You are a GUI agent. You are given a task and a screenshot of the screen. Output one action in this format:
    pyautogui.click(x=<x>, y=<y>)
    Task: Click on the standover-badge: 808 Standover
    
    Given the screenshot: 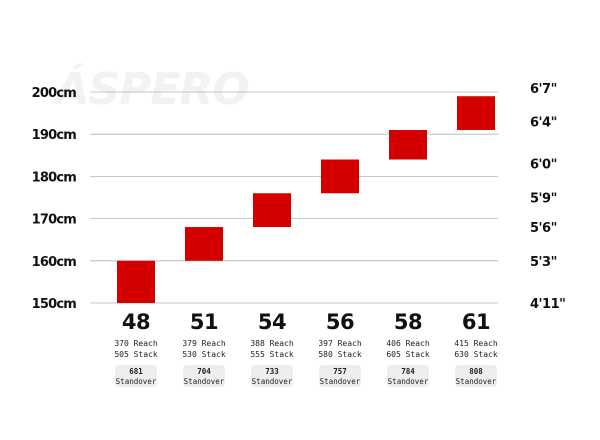 What is the action you would take?
    pyautogui.click(x=476, y=376)
    